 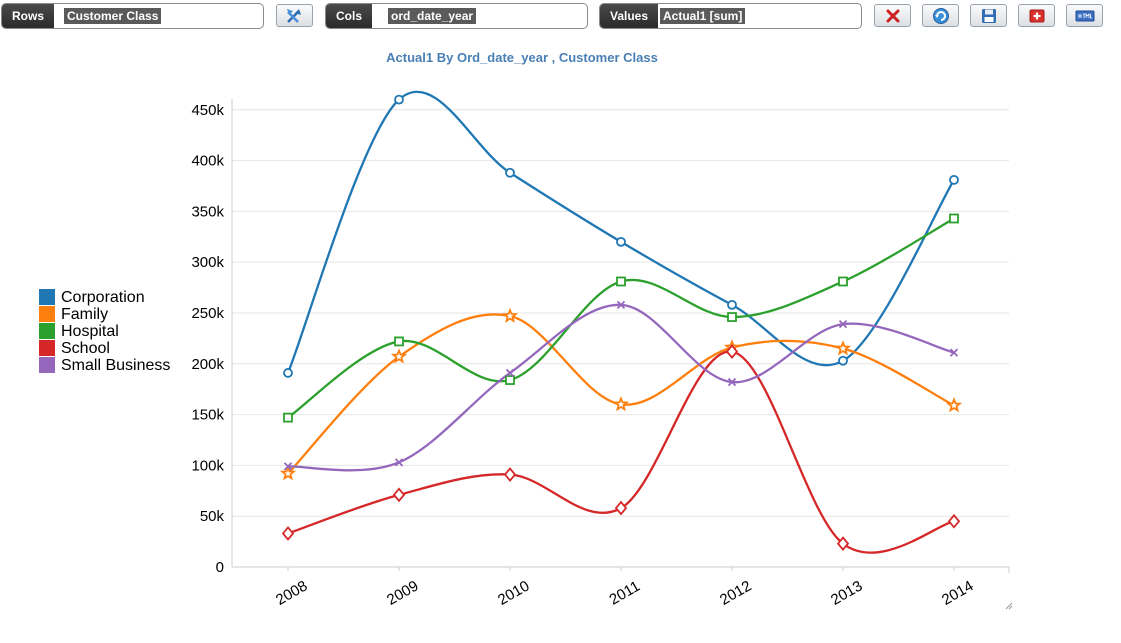 What do you see at coordinates (207, 465) in the screenshot?
I see `y-tick-label: 100k` at bounding box center [207, 465].